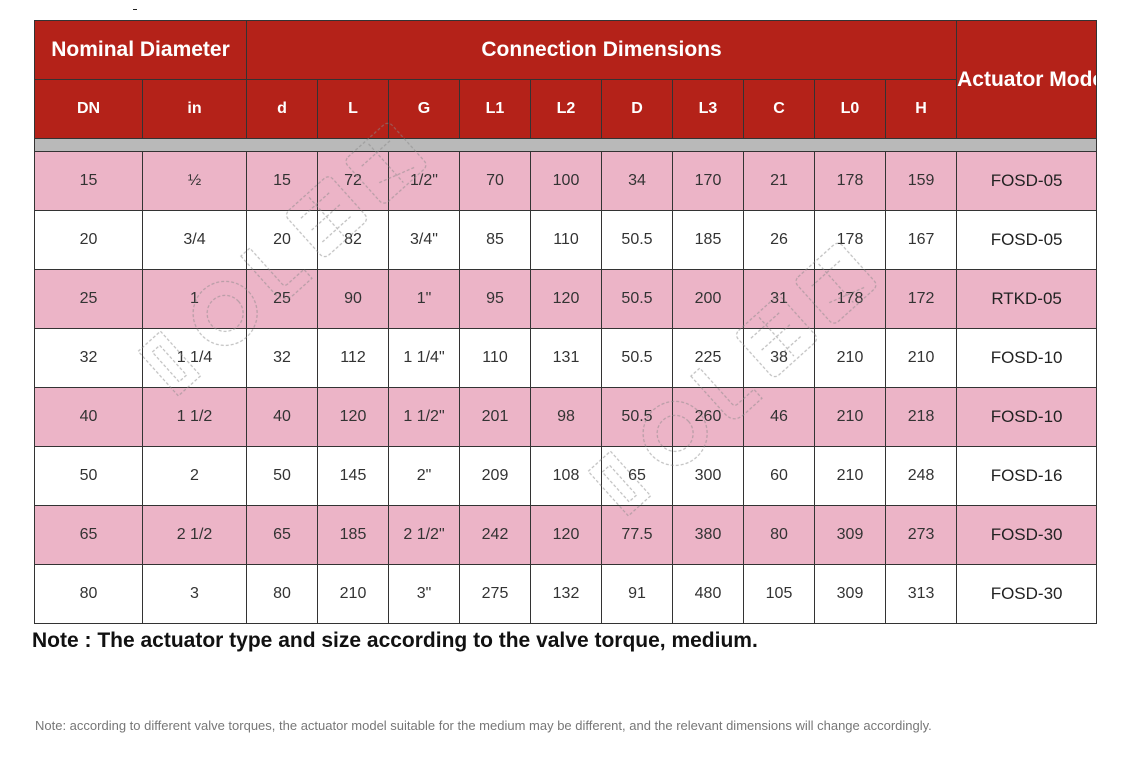 The height and width of the screenshot is (768, 1126). I want to click on table-cell: 159, so click(921, 181).